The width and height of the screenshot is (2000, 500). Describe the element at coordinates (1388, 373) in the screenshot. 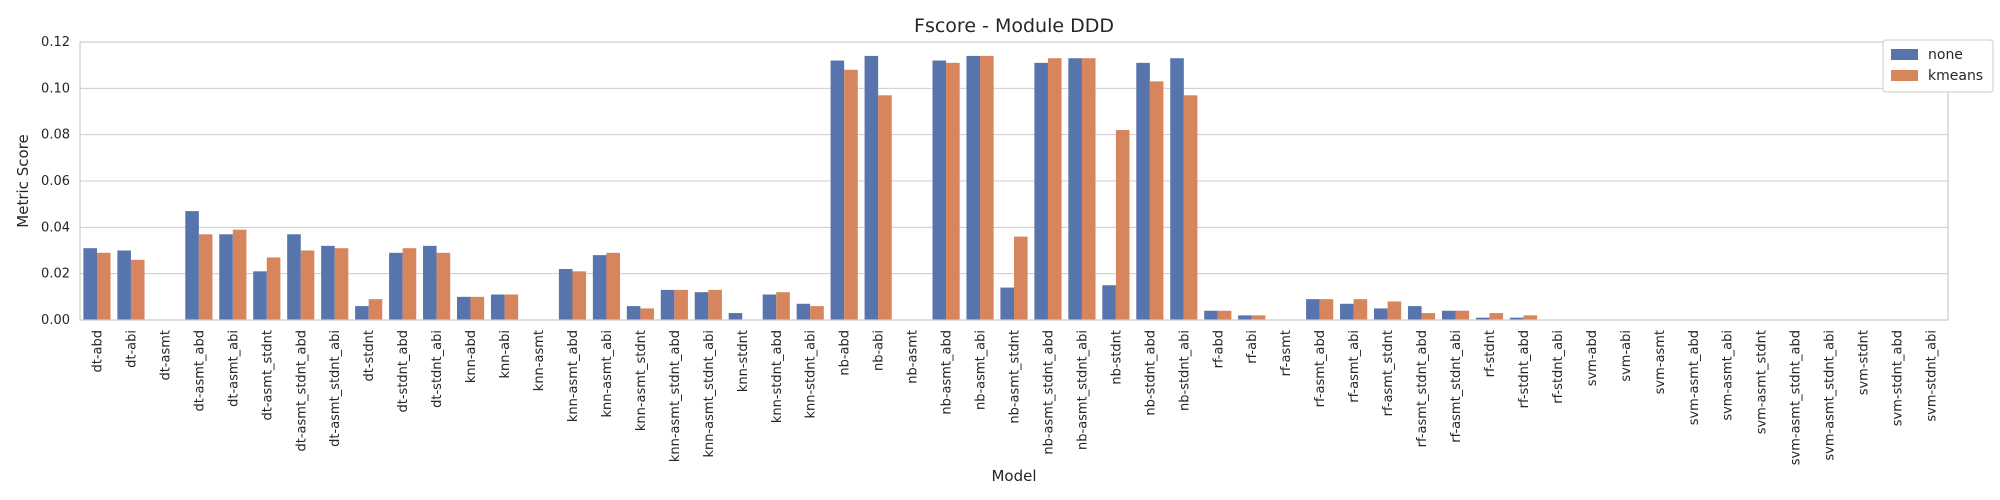

I see `x-tick-label: rf-asmt_stdnt` at that location.